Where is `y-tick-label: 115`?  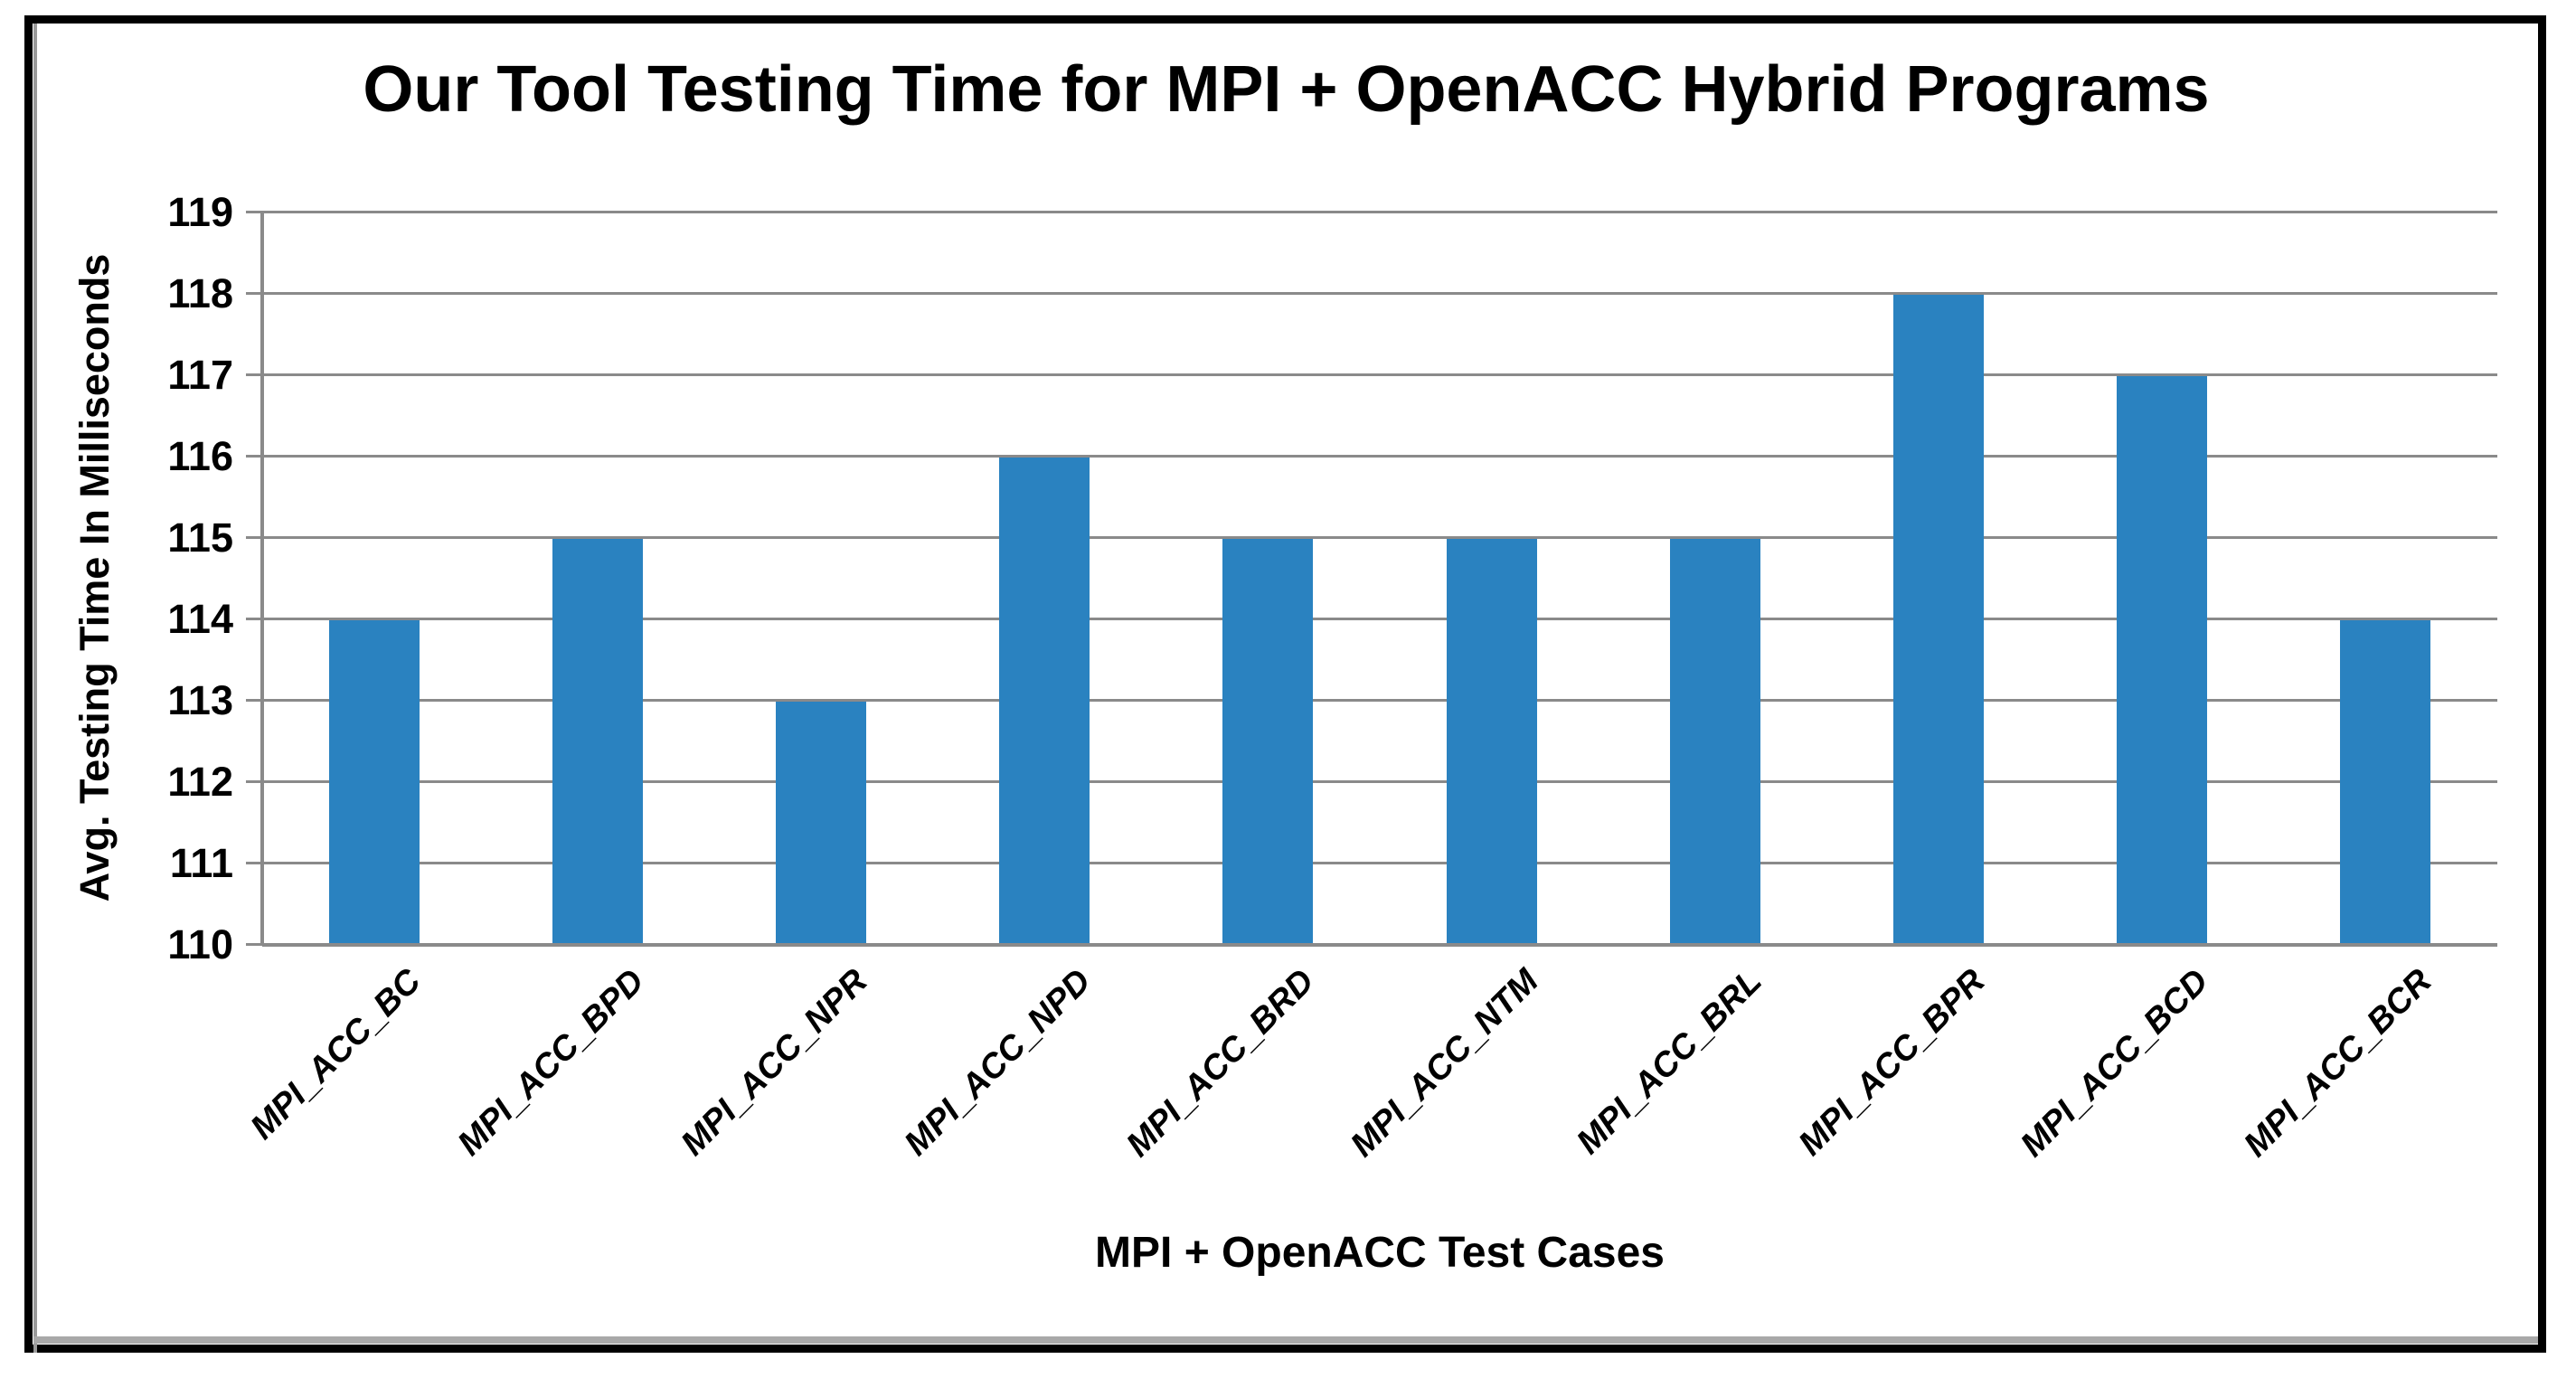
y-tick-label: 115 is located at coordinates (200, 537).